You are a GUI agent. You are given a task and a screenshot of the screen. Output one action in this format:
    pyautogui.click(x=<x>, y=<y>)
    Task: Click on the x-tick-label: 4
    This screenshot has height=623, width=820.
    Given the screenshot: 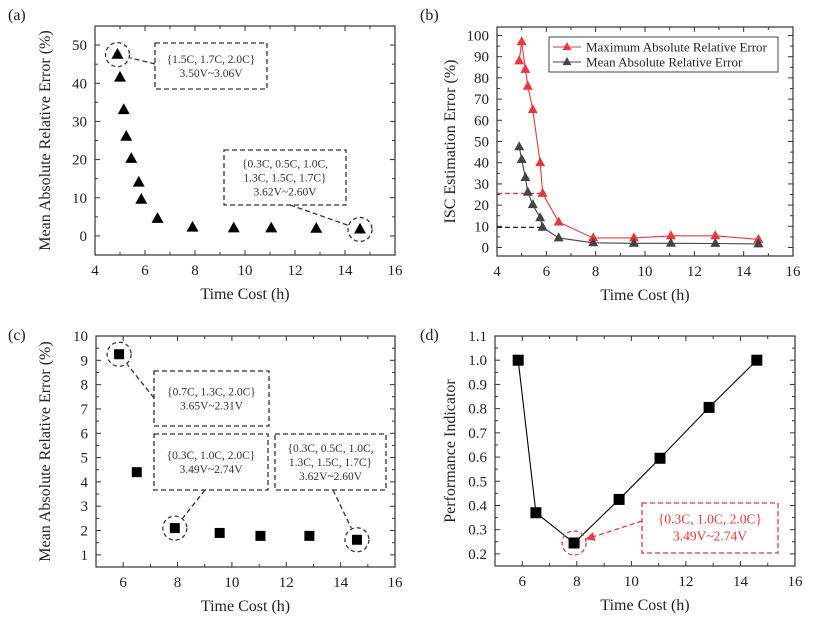 What is the action you would take?
    pyautogui.click(x=497, y=272)
    